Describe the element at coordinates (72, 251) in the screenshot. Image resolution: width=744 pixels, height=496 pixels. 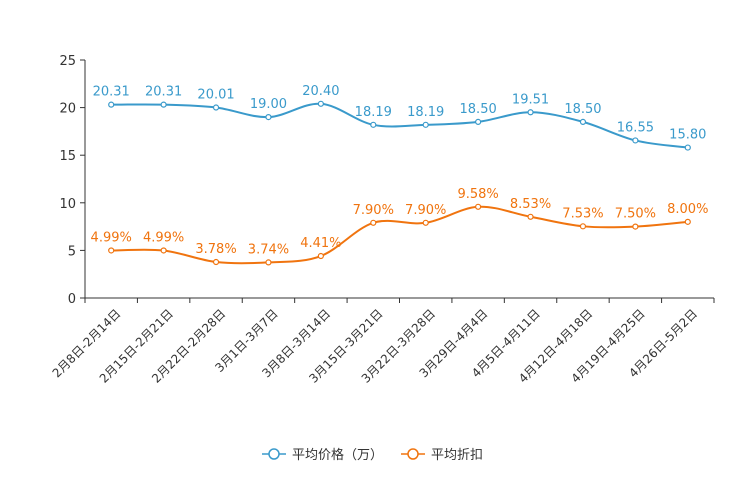
I see `y-tick-label: 5` at that location.